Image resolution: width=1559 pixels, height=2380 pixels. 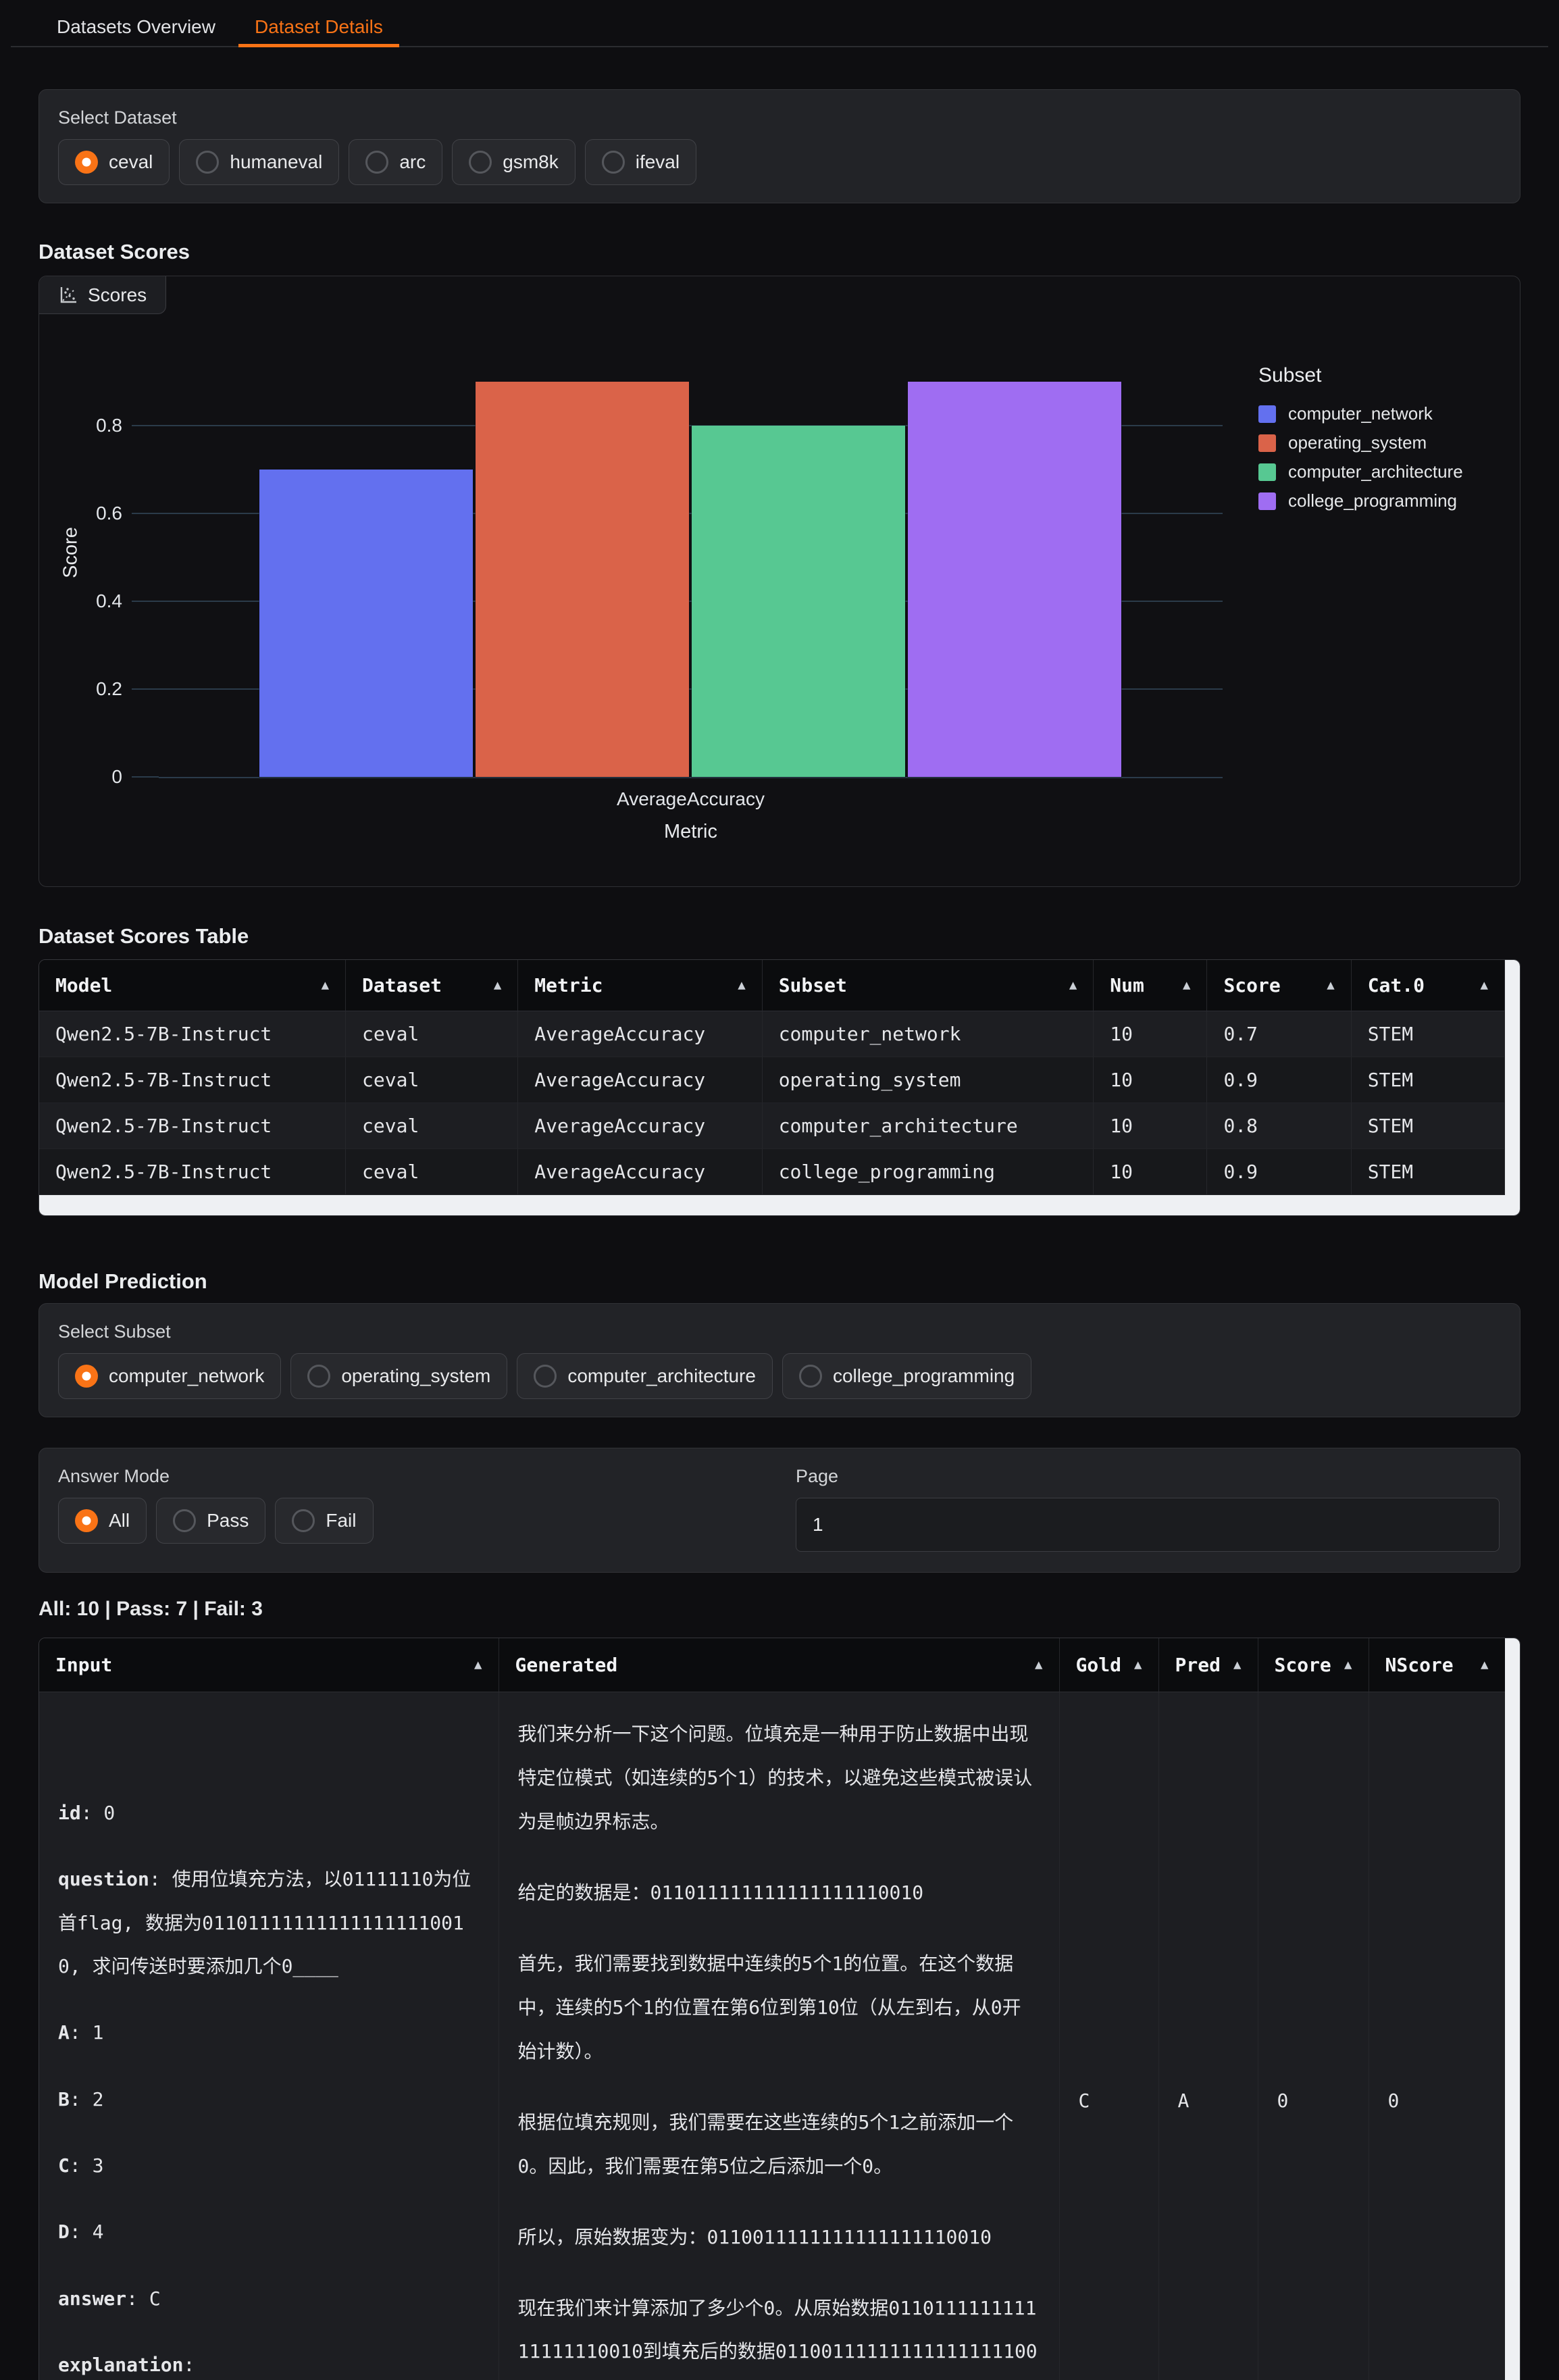 I want to click on bar-operating_system, so click(x=582, y=579).